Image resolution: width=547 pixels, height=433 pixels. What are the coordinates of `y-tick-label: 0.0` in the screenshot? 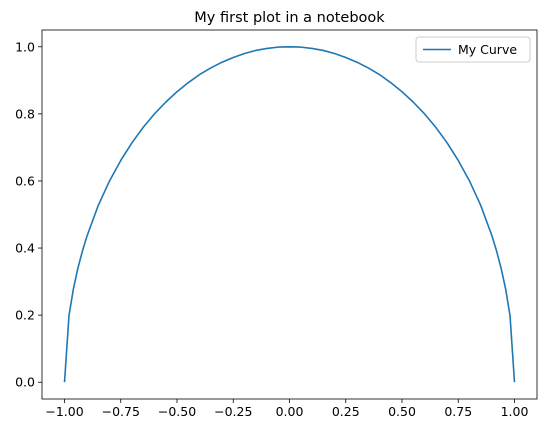 It's located at (25, 382).